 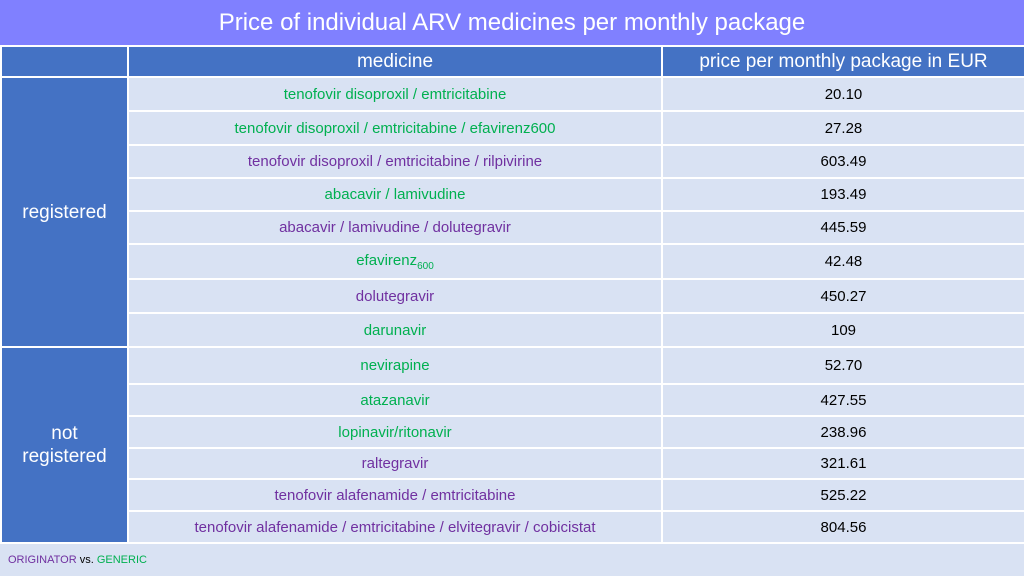 I want to click on medicine-name: abacavir / lamivudine / dolutegravir, so click(x=395, y=227).